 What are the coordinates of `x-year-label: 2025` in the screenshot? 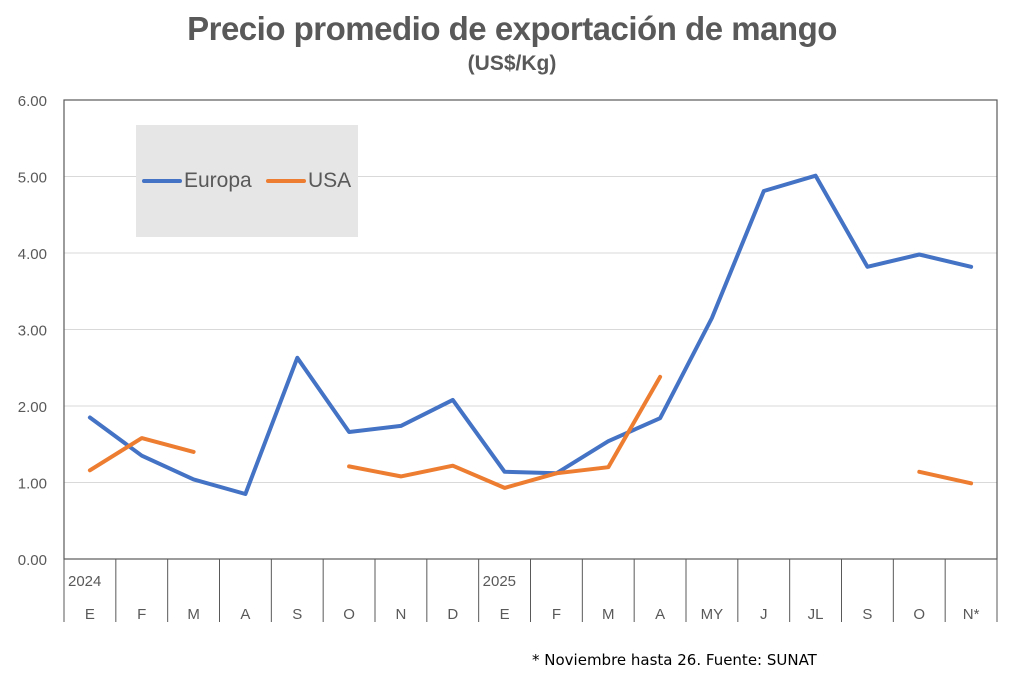 It's located at (499, 581).